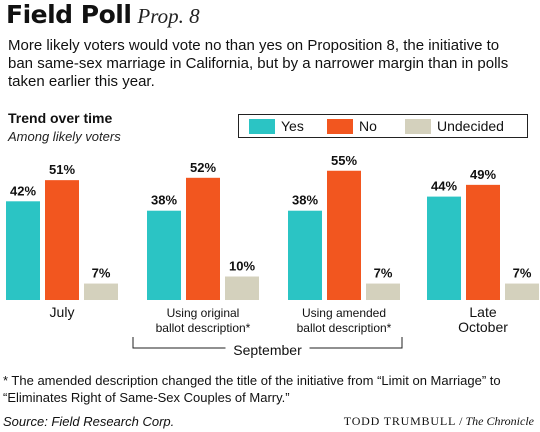 The image size is (540, 432). I want to click on data-label-yes-1: 38%, so click(164, 200).